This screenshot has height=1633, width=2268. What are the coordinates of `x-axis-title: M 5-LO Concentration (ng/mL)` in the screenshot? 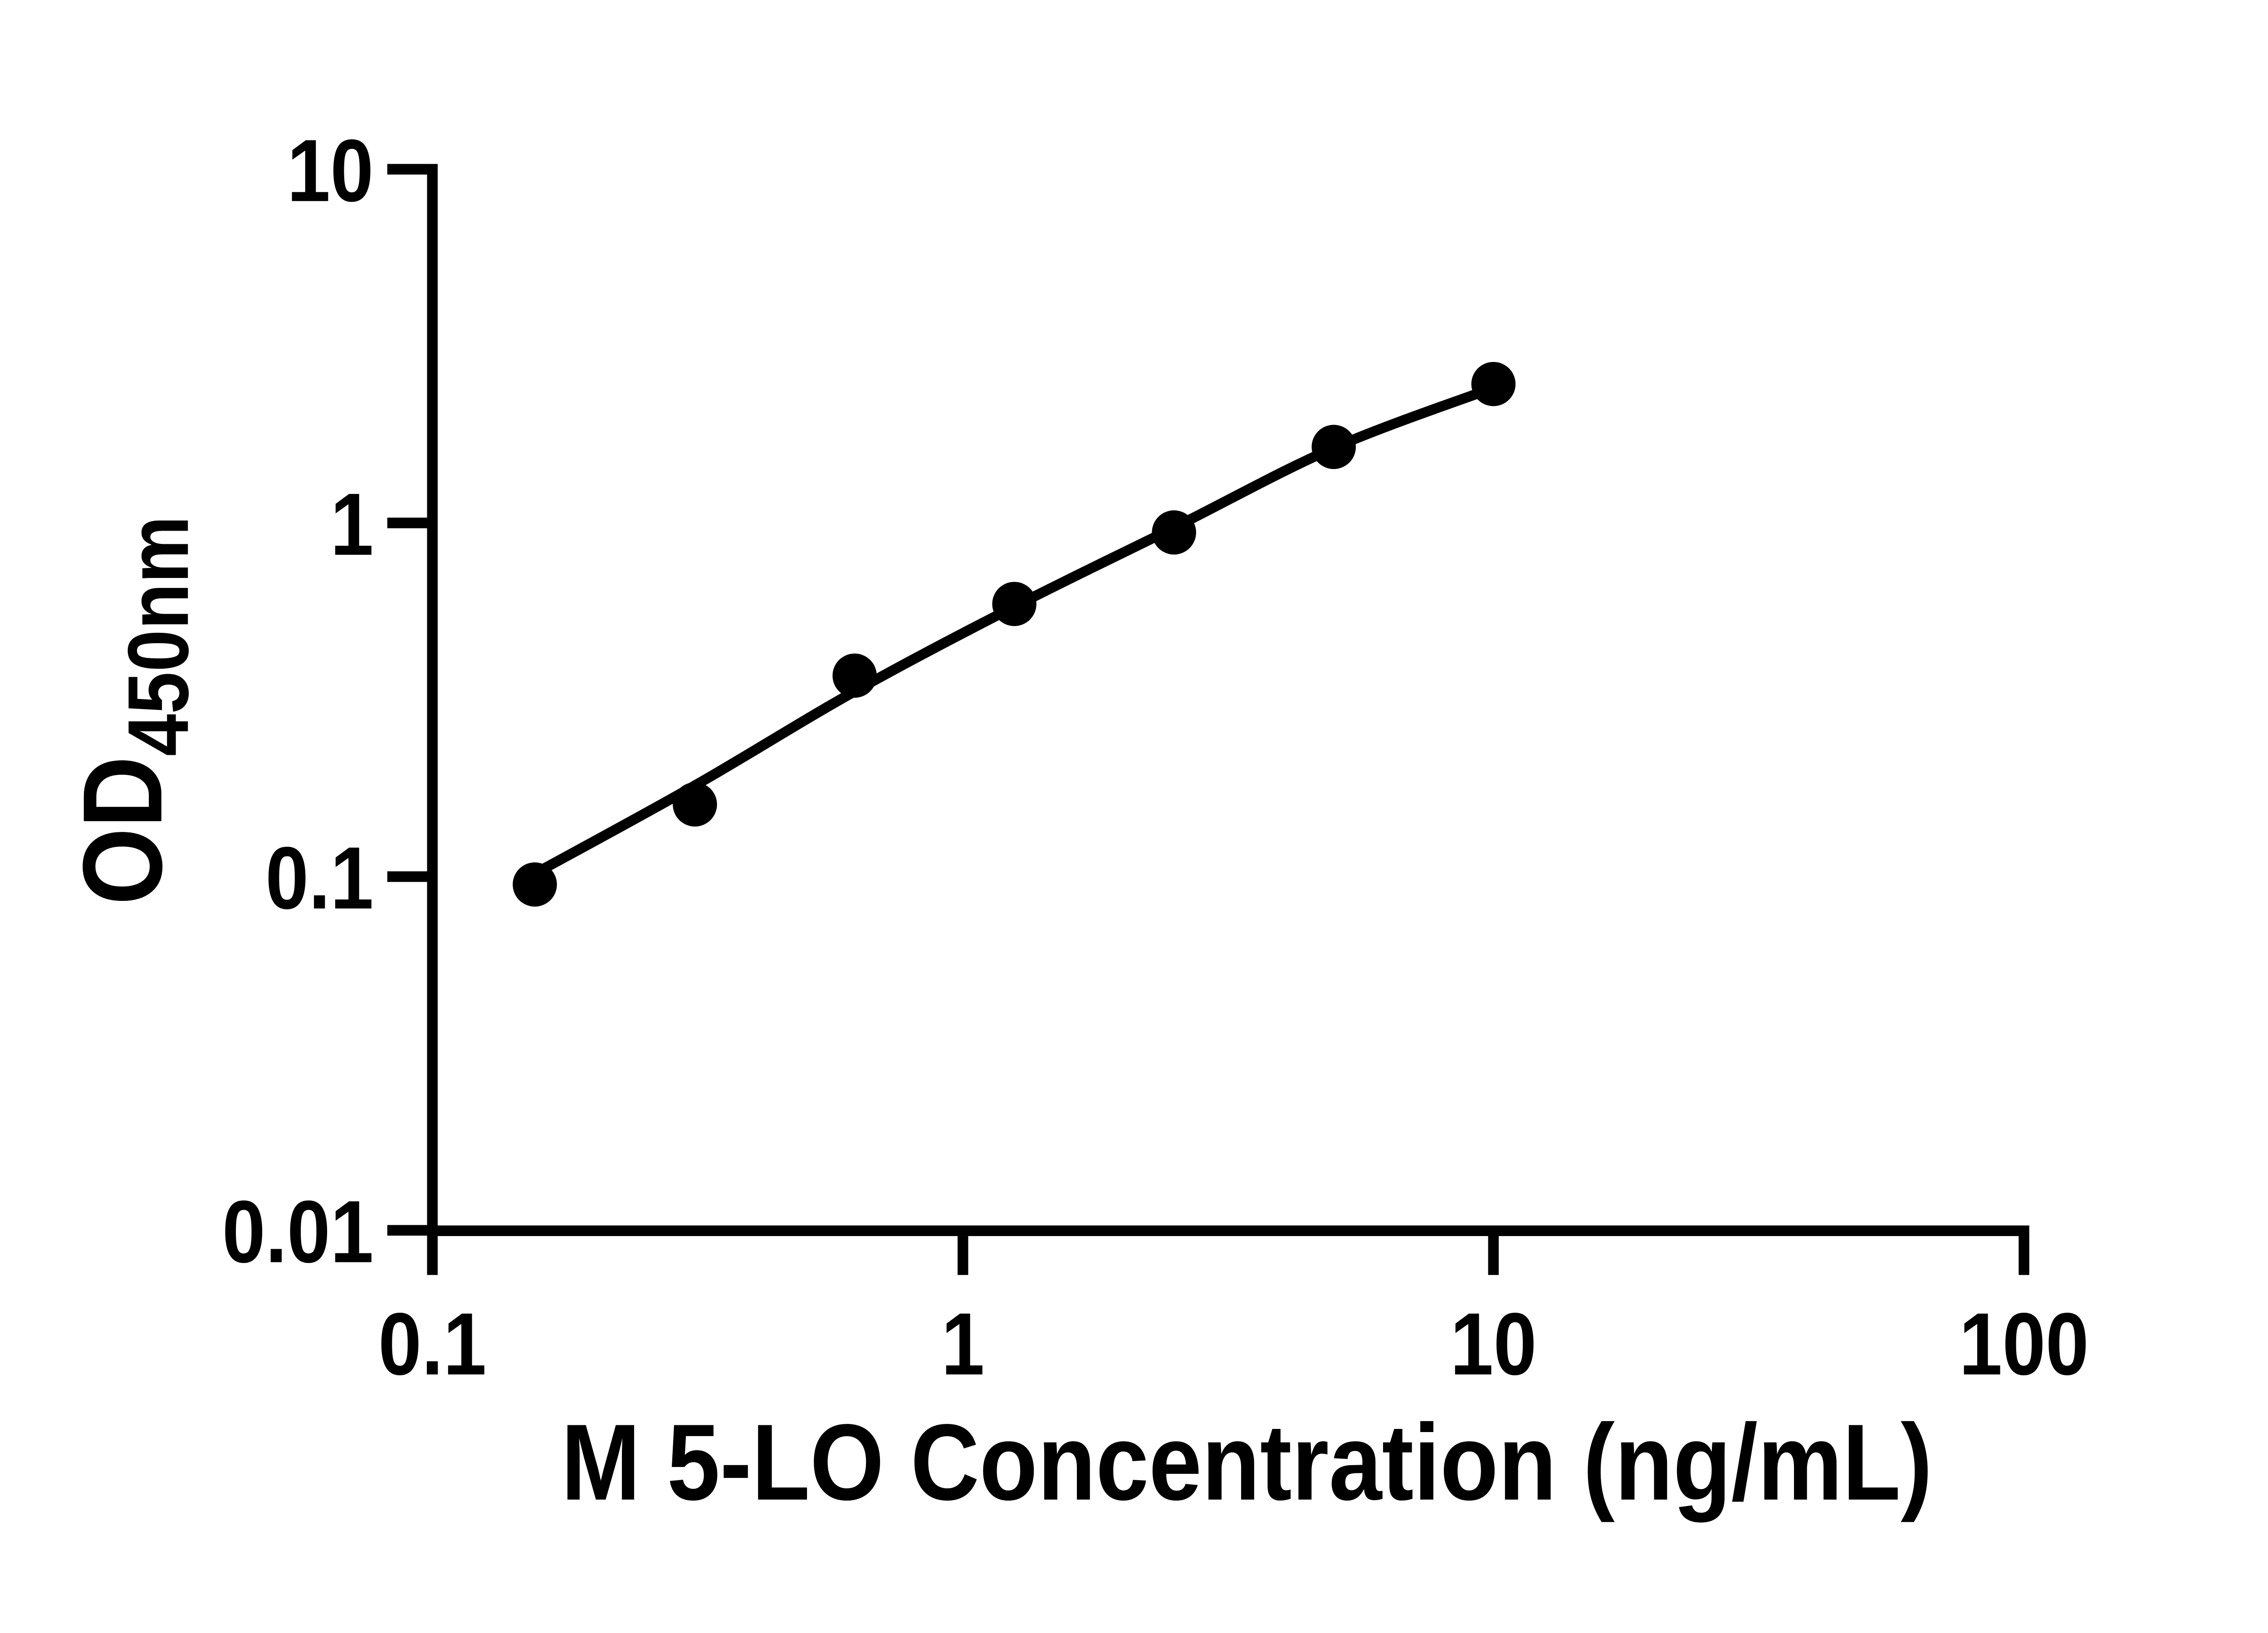 It's located at (1246, 1462).